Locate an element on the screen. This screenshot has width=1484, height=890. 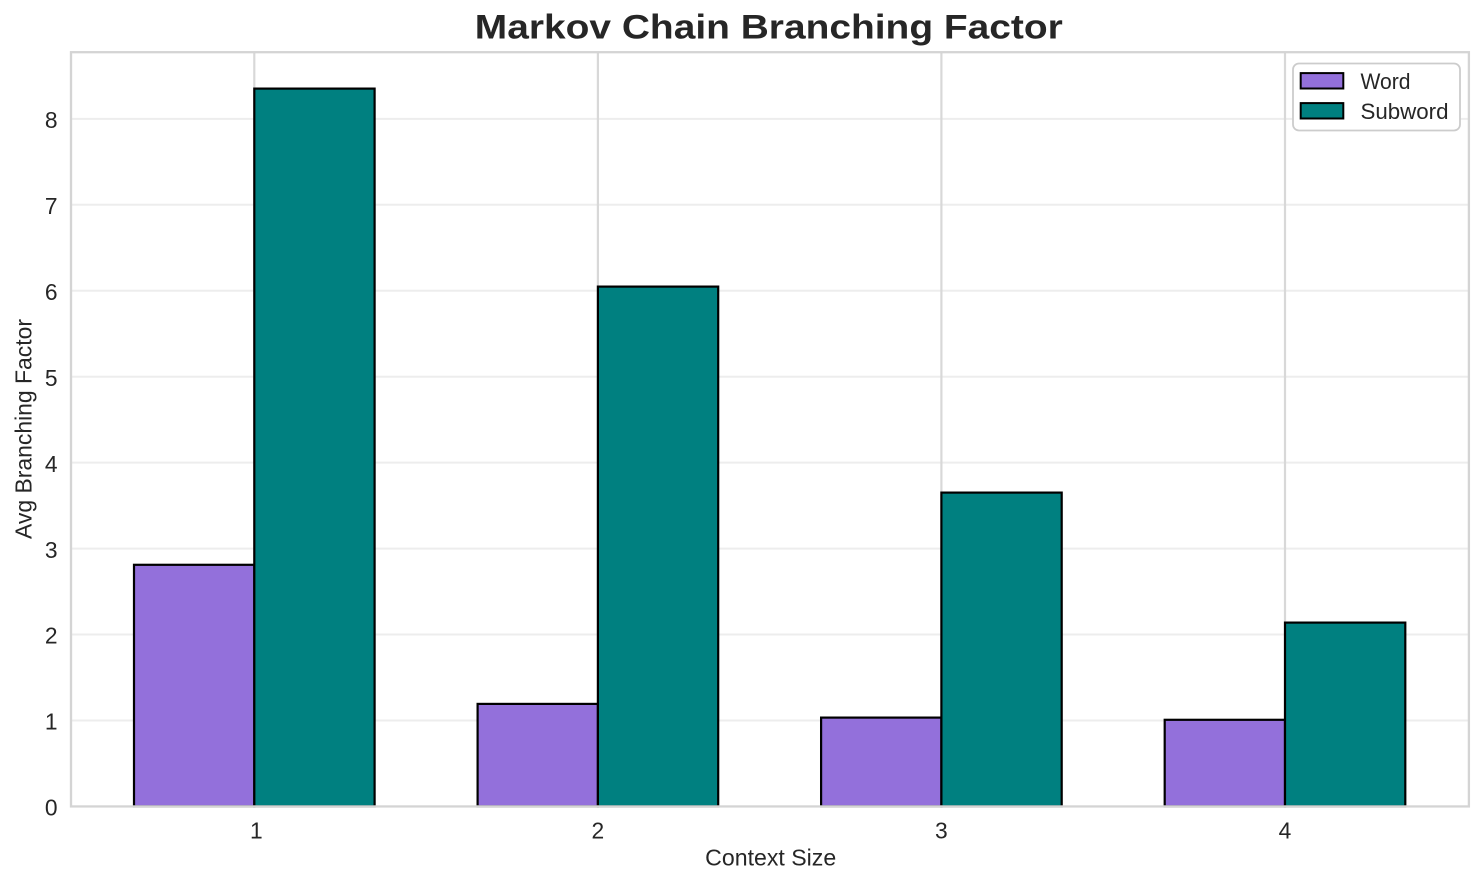
svg-text: 0 is located at coordinates (51, 808).